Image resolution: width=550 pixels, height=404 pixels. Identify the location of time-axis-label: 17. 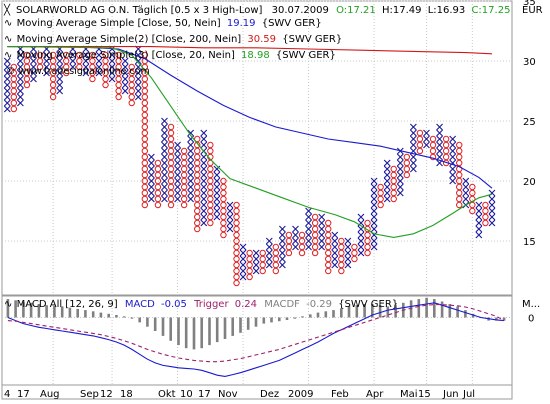
(23, 394).